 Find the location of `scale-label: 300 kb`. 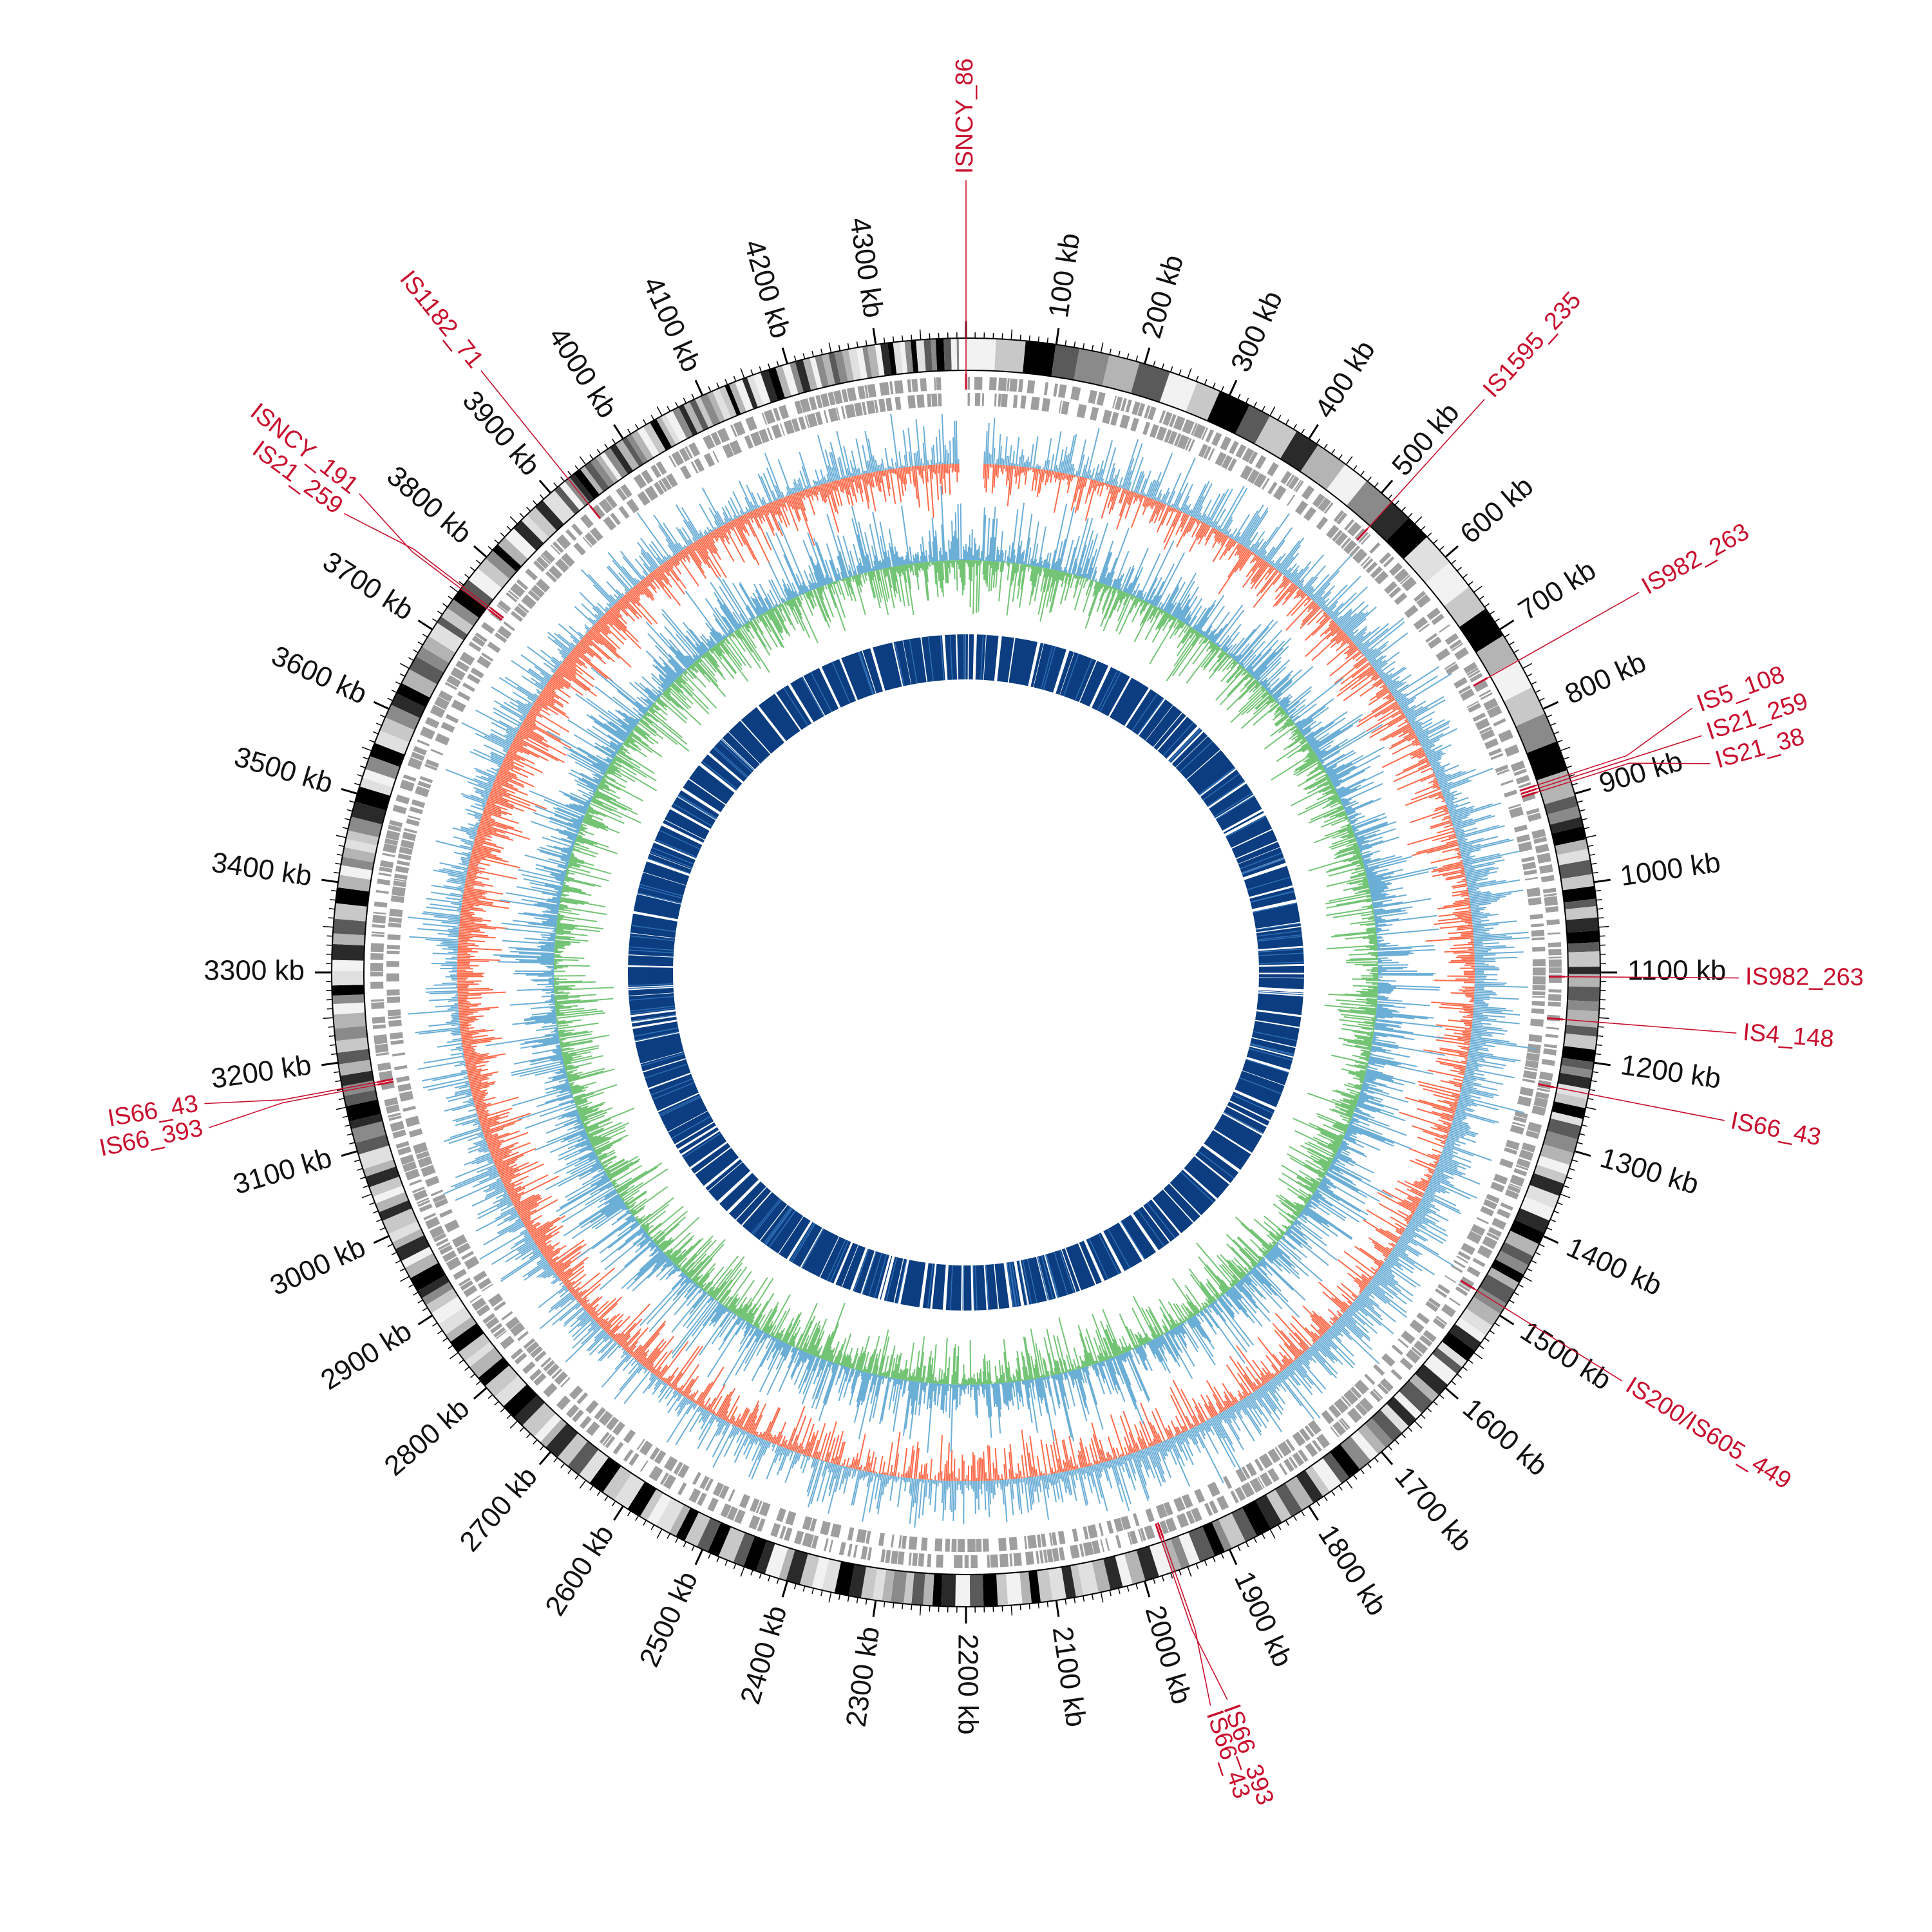

scale-label: 300 kb is located at coordinates (1257, 332).